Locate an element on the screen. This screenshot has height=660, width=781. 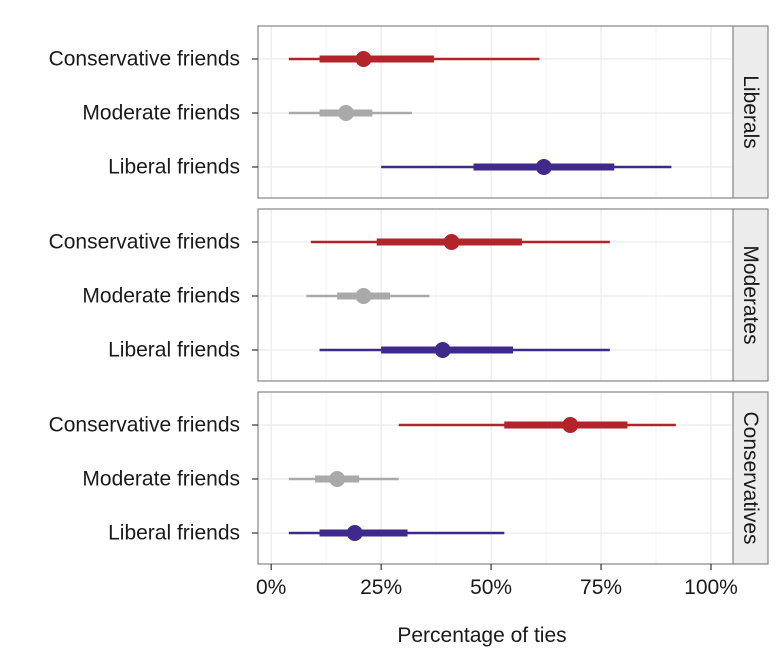
strip-label: Conservatives is located at coordinates (750, 477).